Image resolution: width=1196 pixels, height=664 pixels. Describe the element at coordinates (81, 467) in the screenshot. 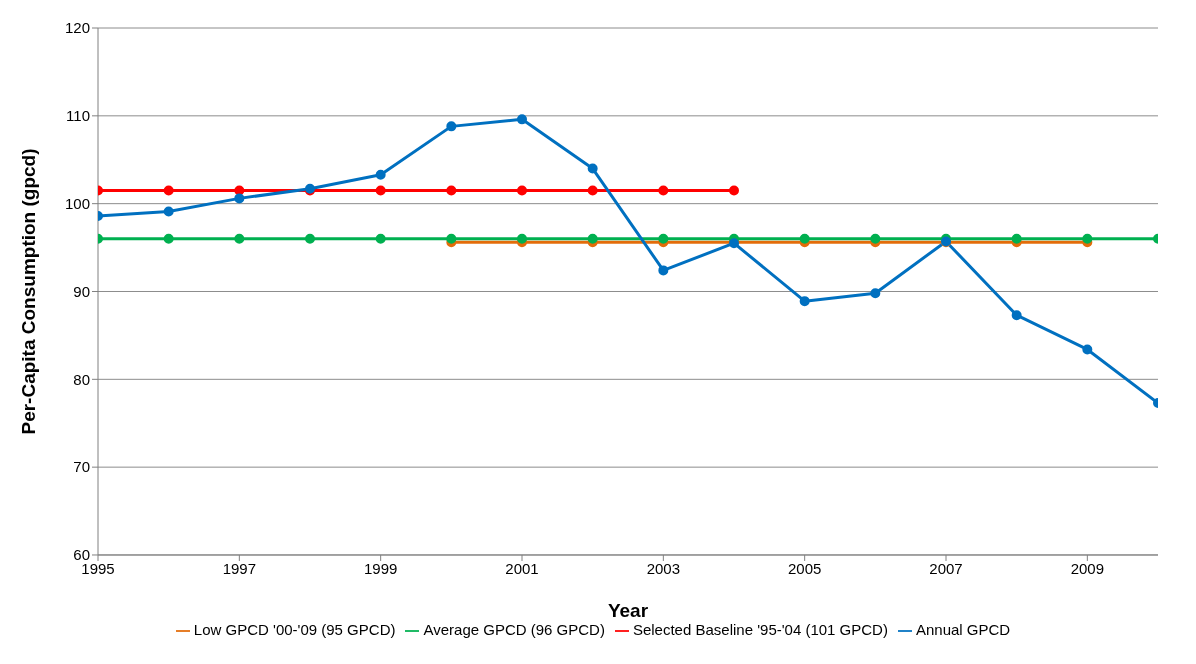

I see `y-tick-label: 70` at that location.